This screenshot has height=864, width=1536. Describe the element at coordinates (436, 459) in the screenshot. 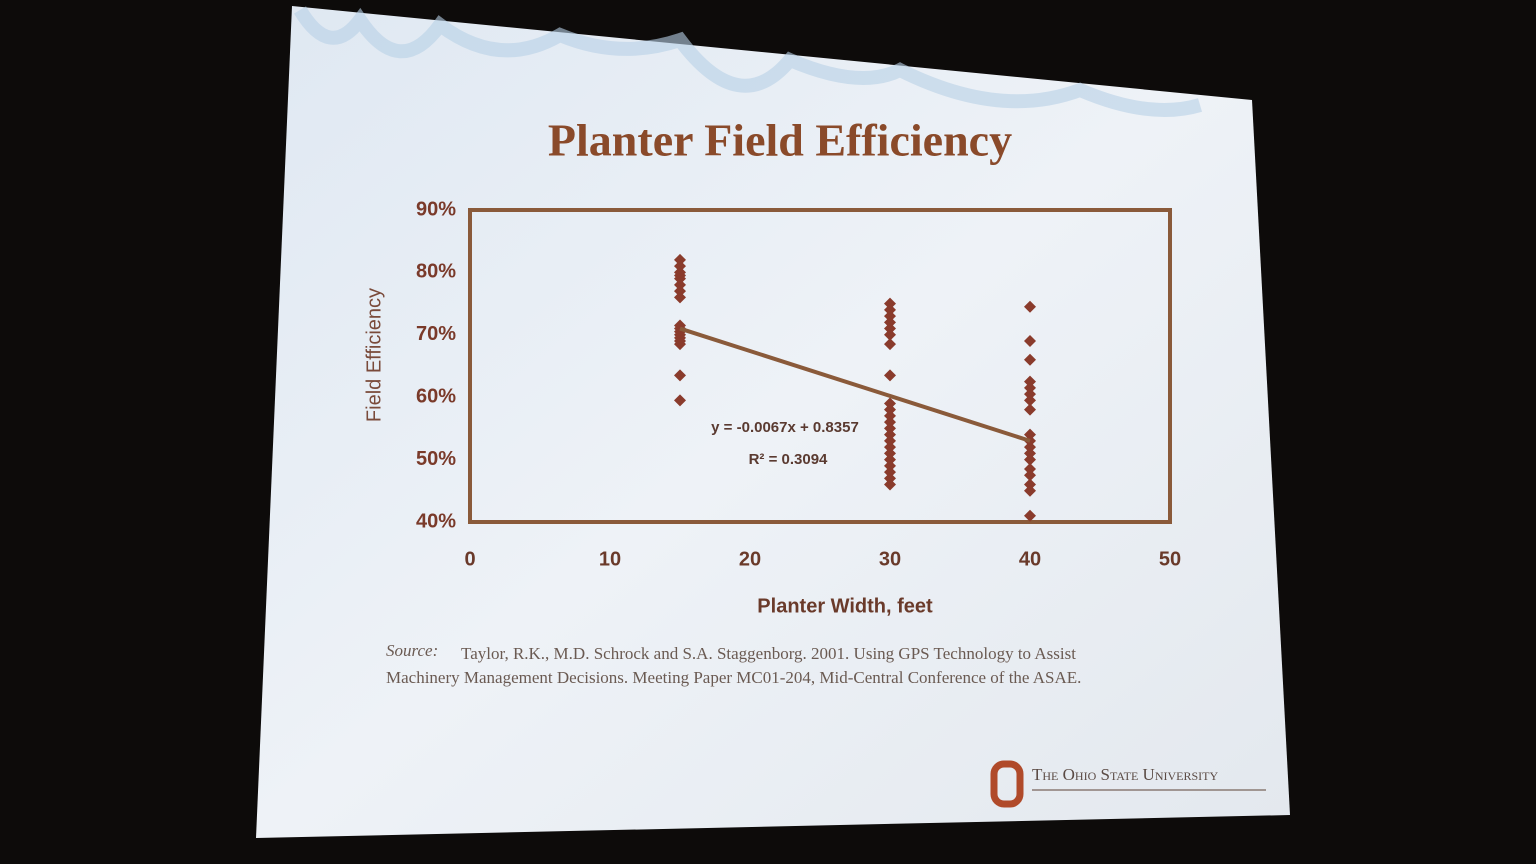

I see `y-tick-label: 50%` at that location.